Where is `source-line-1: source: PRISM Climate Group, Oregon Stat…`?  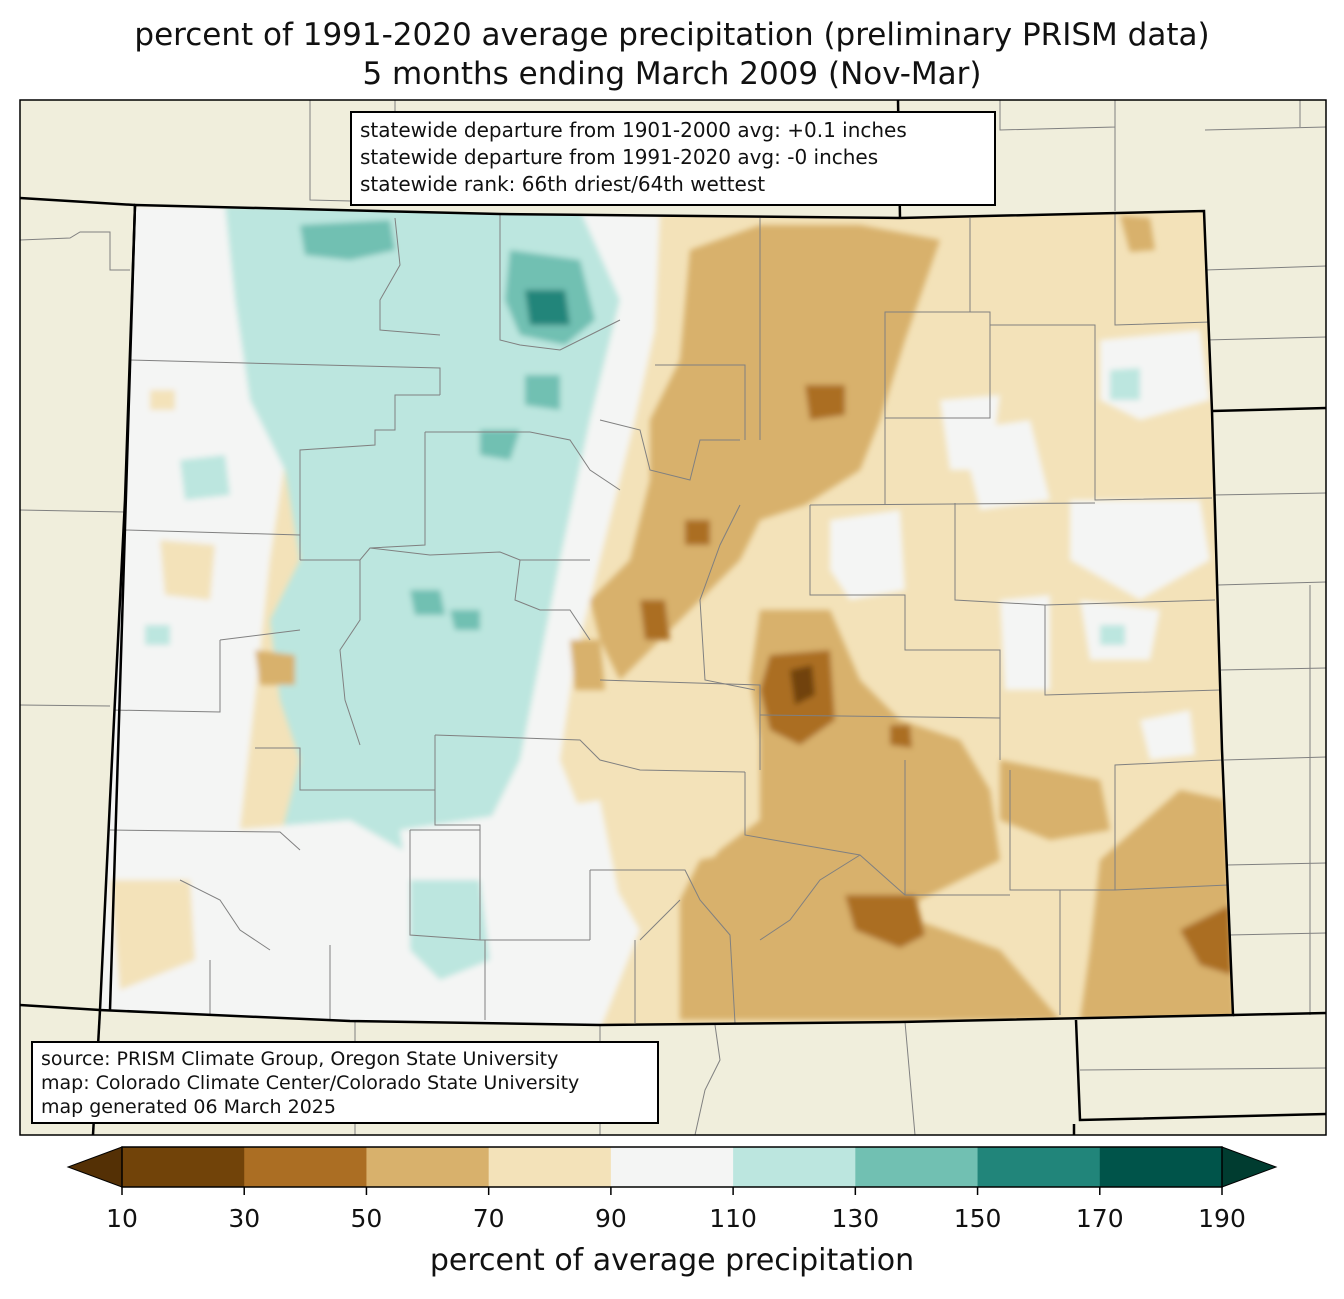 source-line-1: source: PRISM Climate Group, Oregon Stat… is located at coordinates (300, 1059).